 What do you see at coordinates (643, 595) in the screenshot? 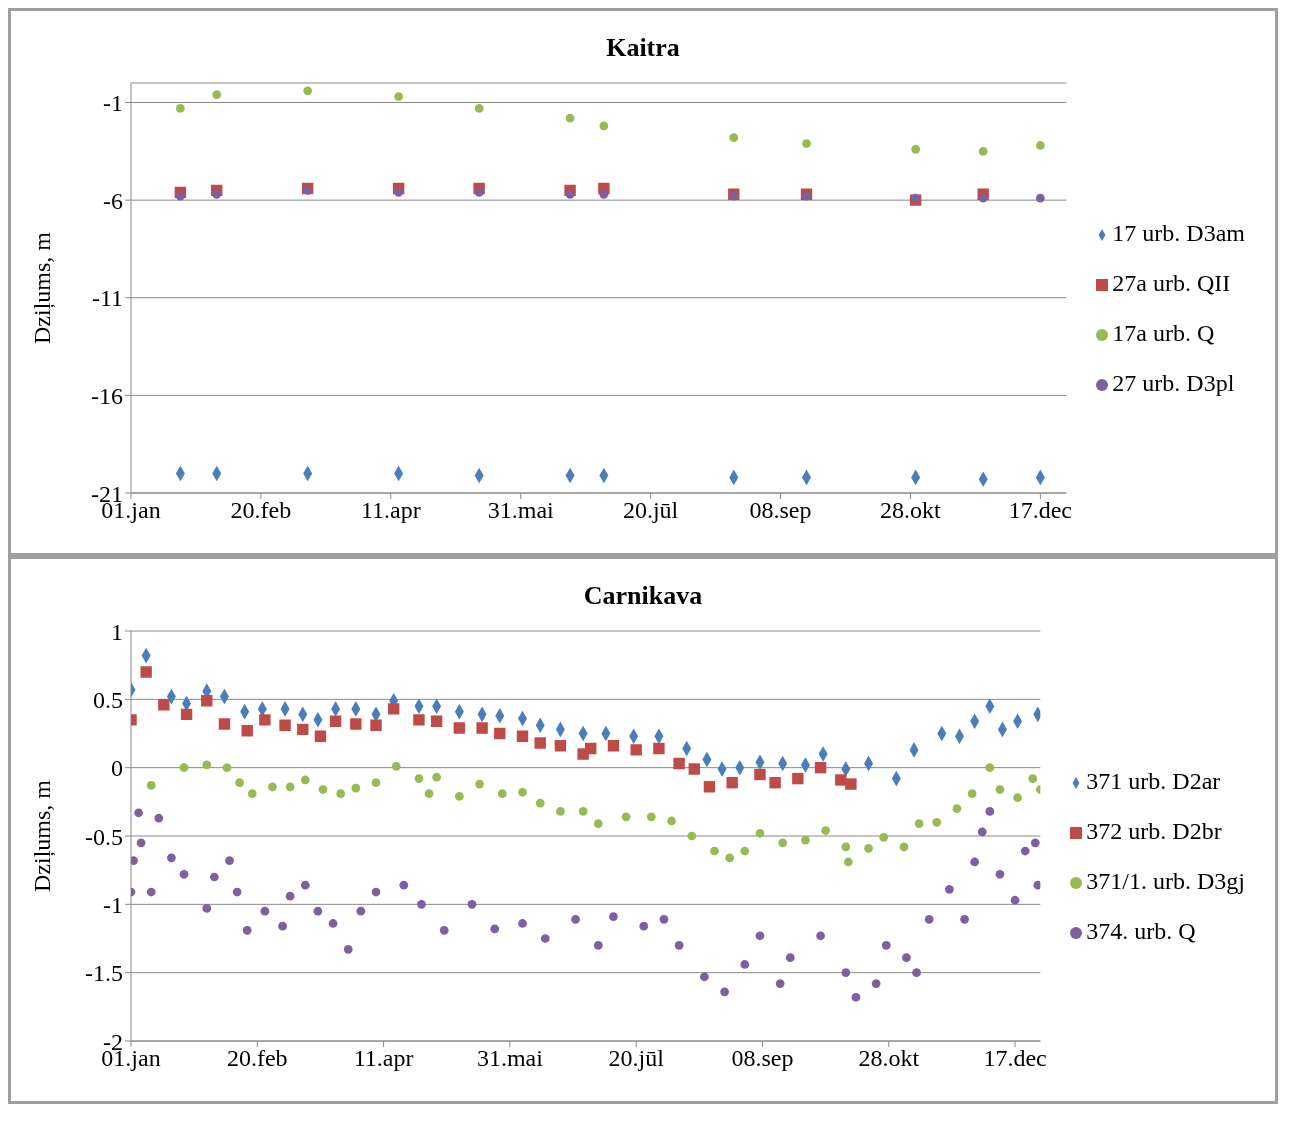
I see `chart-title: Carnikava` at bounding box center [643, 595].